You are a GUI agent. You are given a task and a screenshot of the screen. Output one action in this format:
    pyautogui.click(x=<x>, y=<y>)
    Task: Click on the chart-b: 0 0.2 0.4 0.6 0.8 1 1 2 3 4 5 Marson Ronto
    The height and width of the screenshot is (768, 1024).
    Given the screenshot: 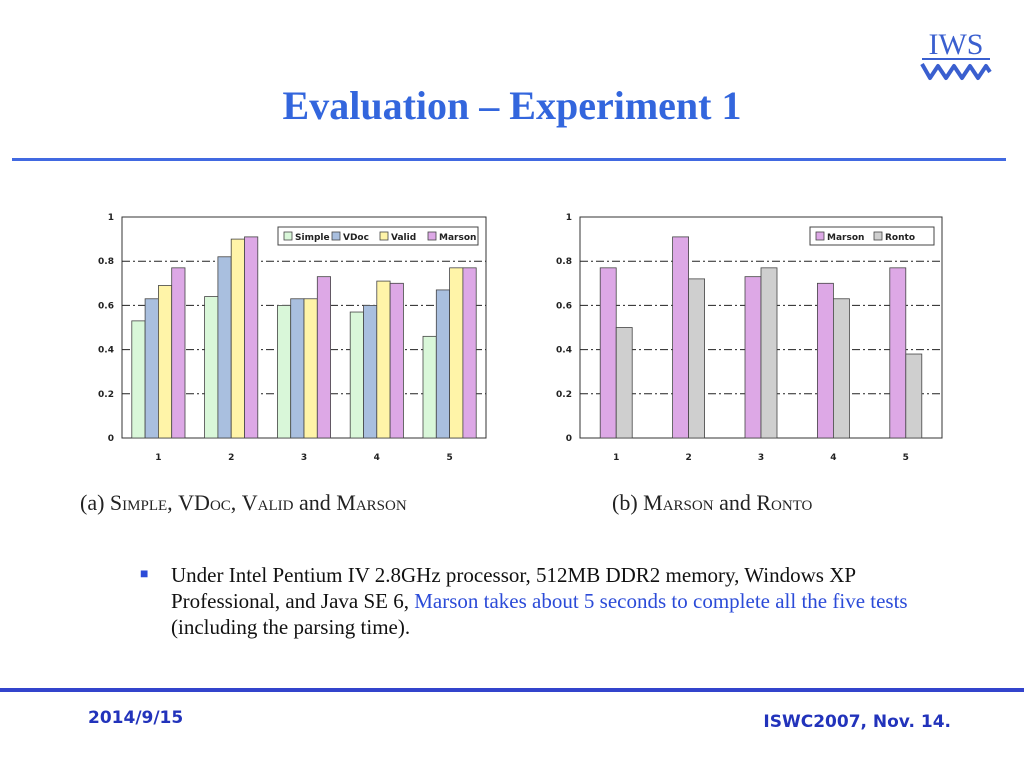 What is the action you would take?
    pyautogui.click(x=749, y=338)
    